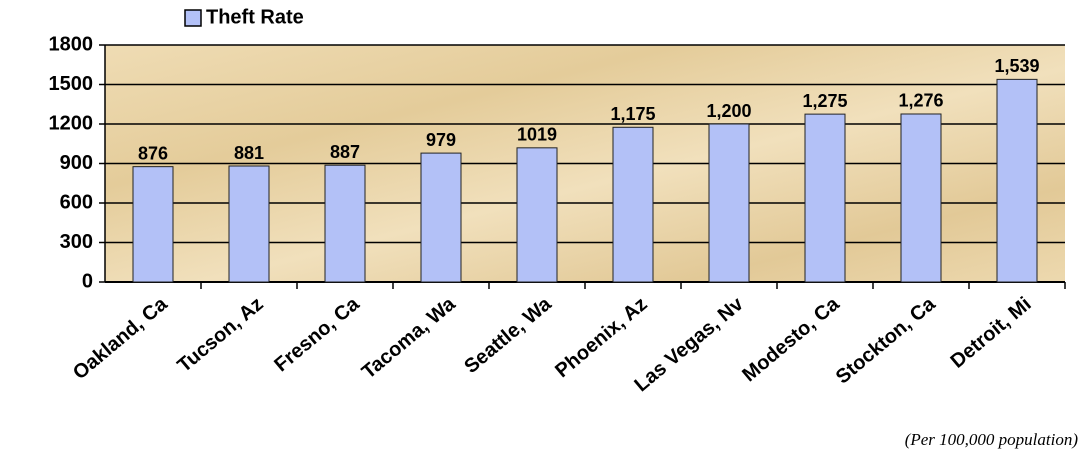  Describe the element at coordinates (441, 140) in the screenshot. I see `value-label: 979` at that location.